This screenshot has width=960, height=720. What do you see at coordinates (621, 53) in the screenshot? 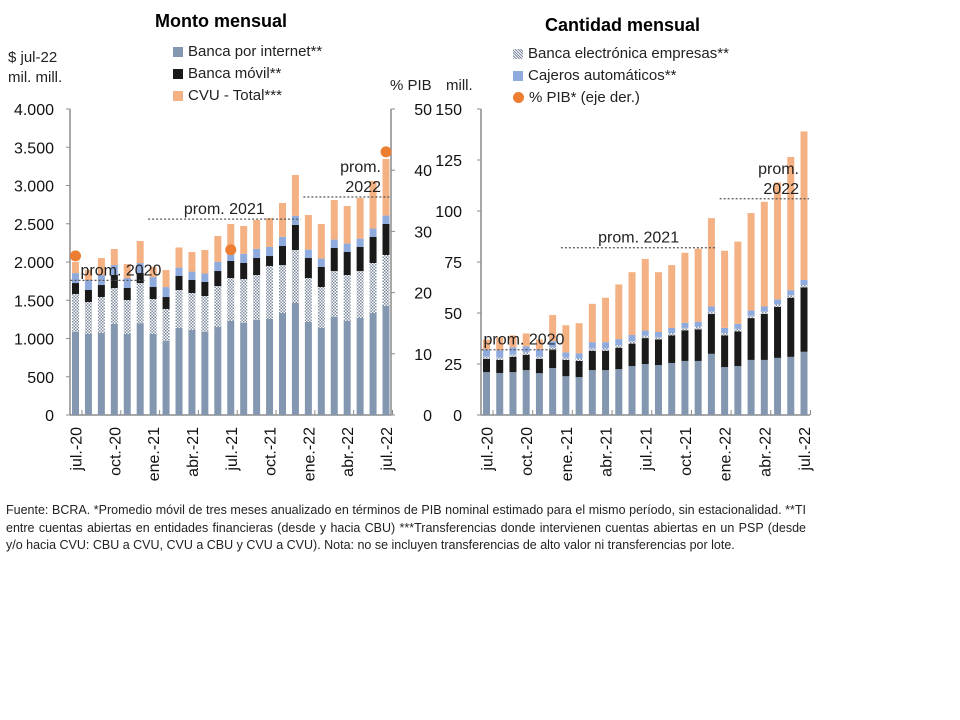
I see `legend-item: Banca electrónica empresas**` at bounding box center [621, 53].